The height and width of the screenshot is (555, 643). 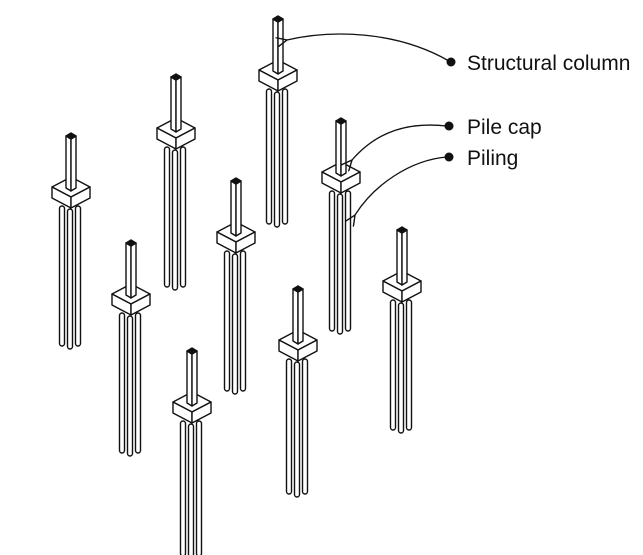 I want to click on structural-column-dot, so click(x=451, y=62).